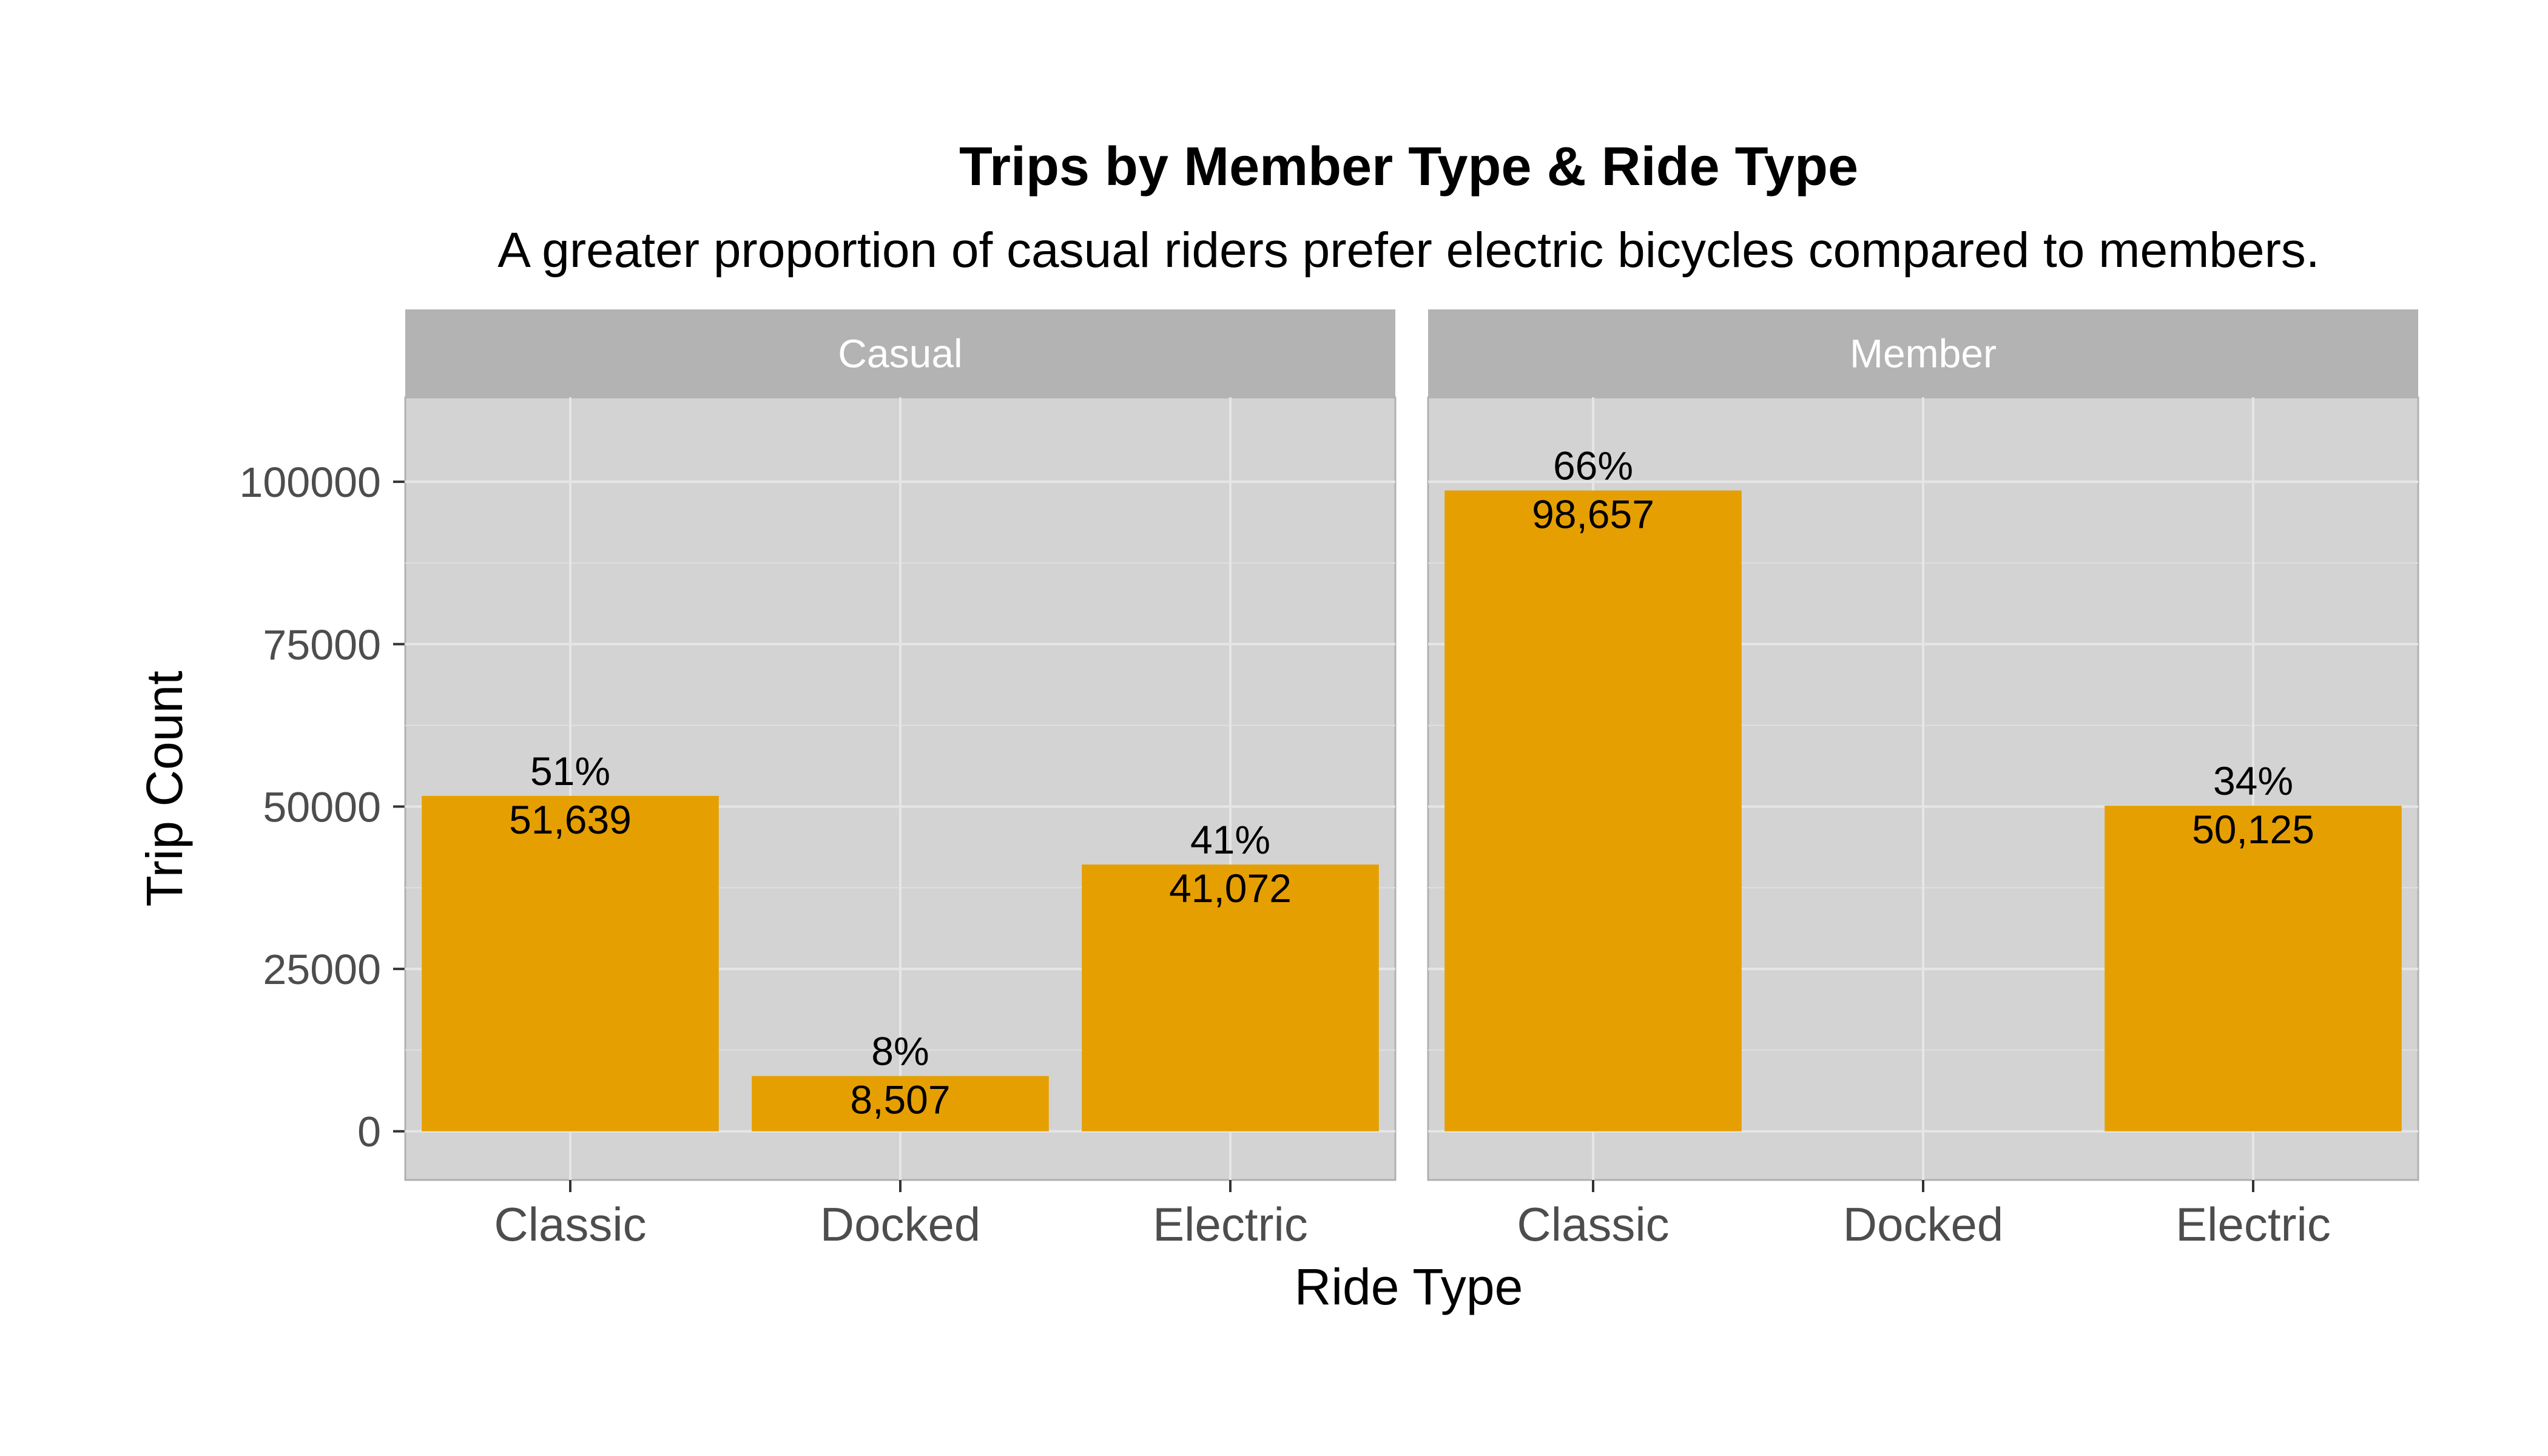 This screenshot has height=1456, width=2548. I want to click on y-axis-title: Trip Count, so click(164, 788).